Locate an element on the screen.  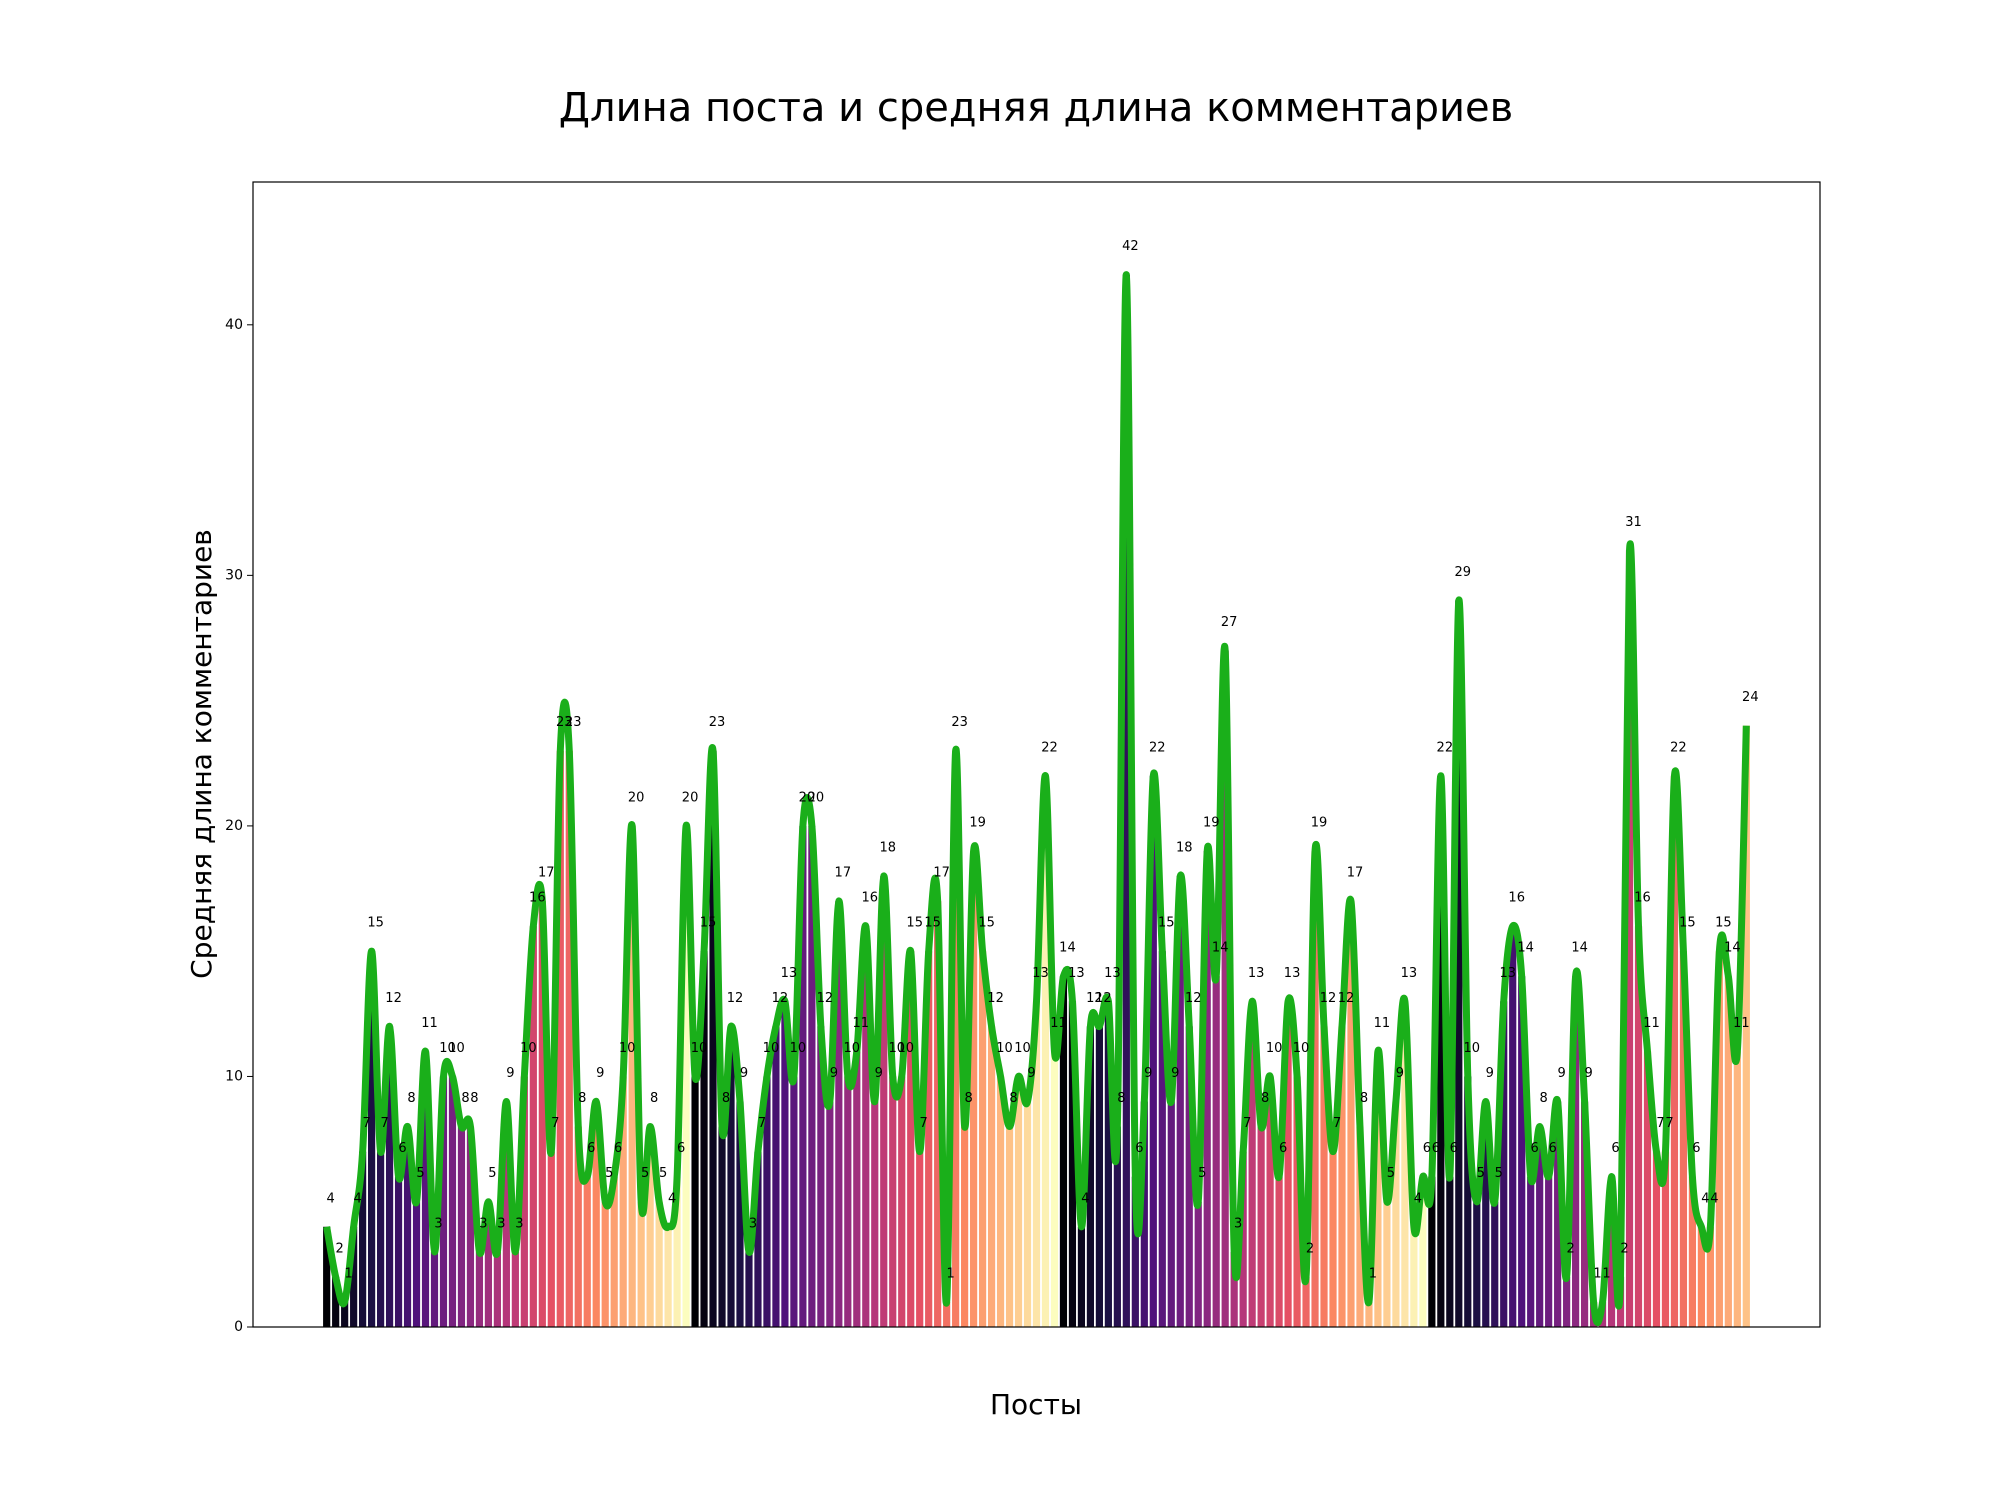
data-label: 11 is located at coordinates (1058, 1023).